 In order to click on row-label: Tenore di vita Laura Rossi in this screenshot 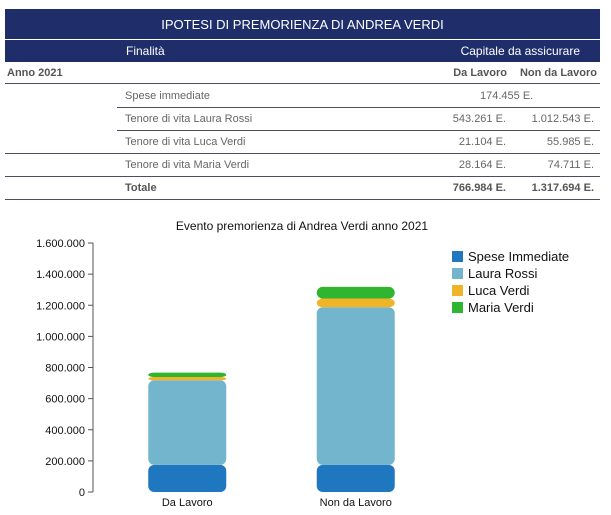, I will do `click(189, 119)`.